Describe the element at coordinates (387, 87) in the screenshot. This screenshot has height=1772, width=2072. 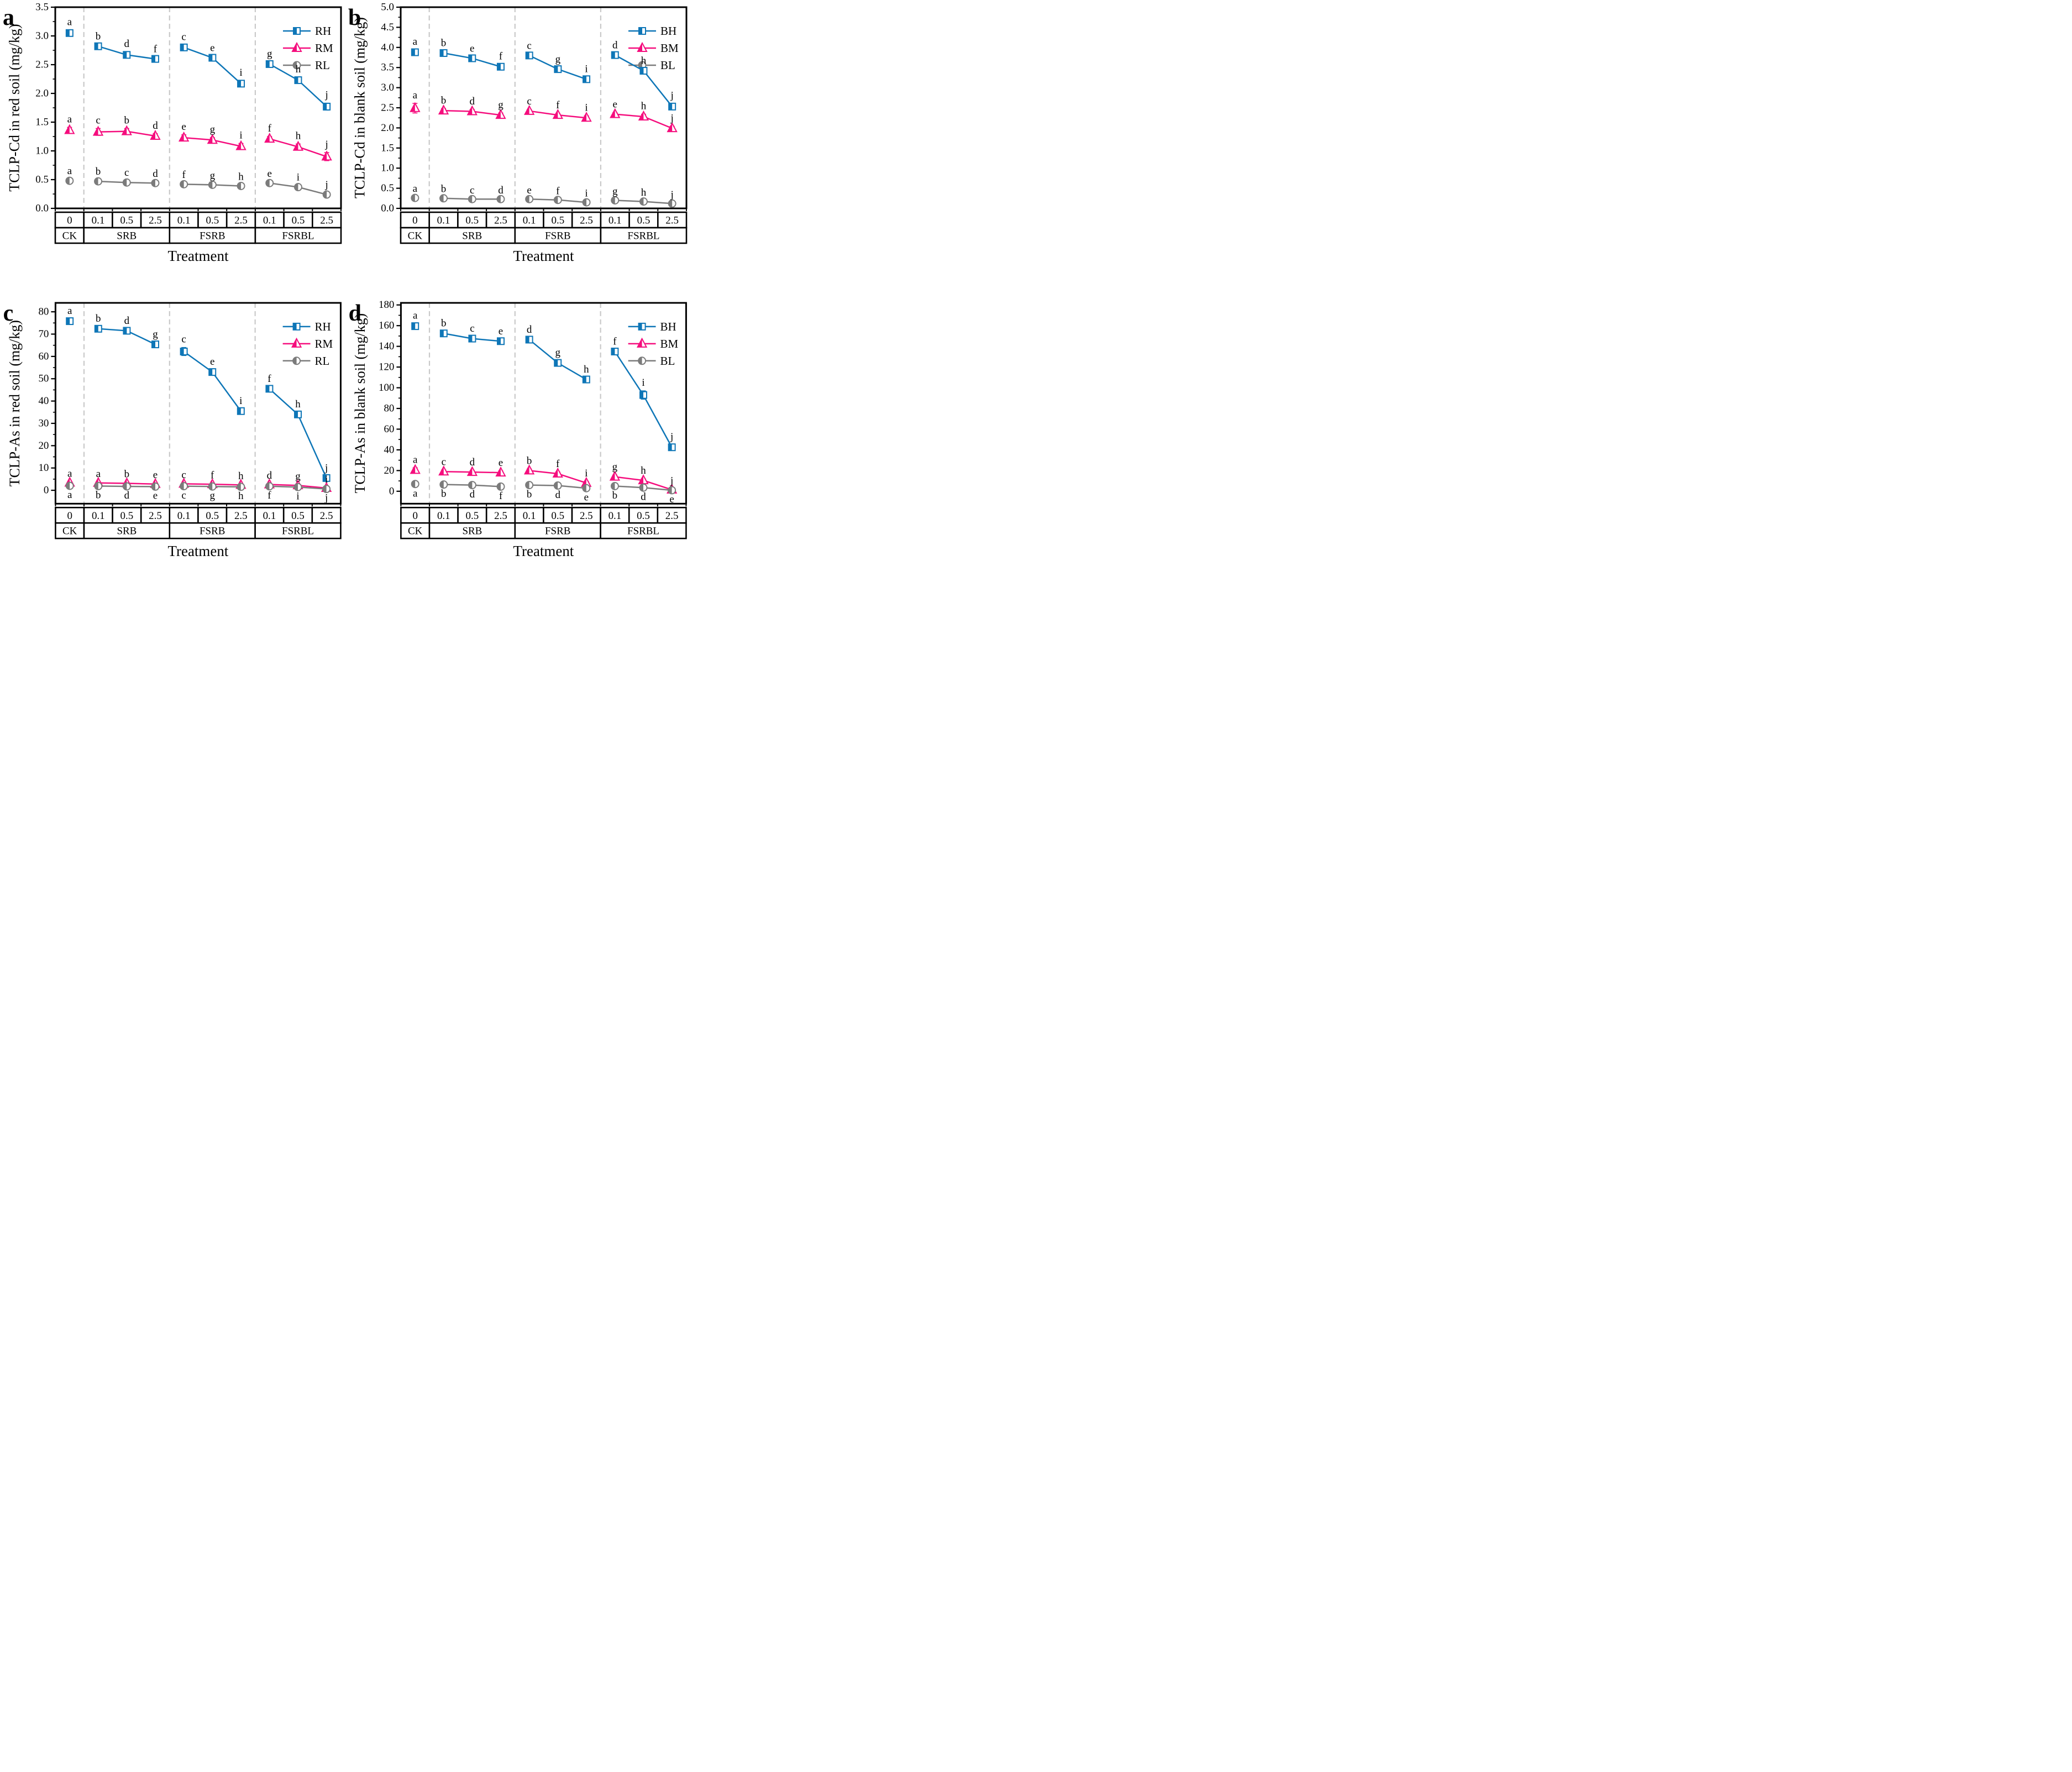
I see `y-tick-label: 3.0` at that location.